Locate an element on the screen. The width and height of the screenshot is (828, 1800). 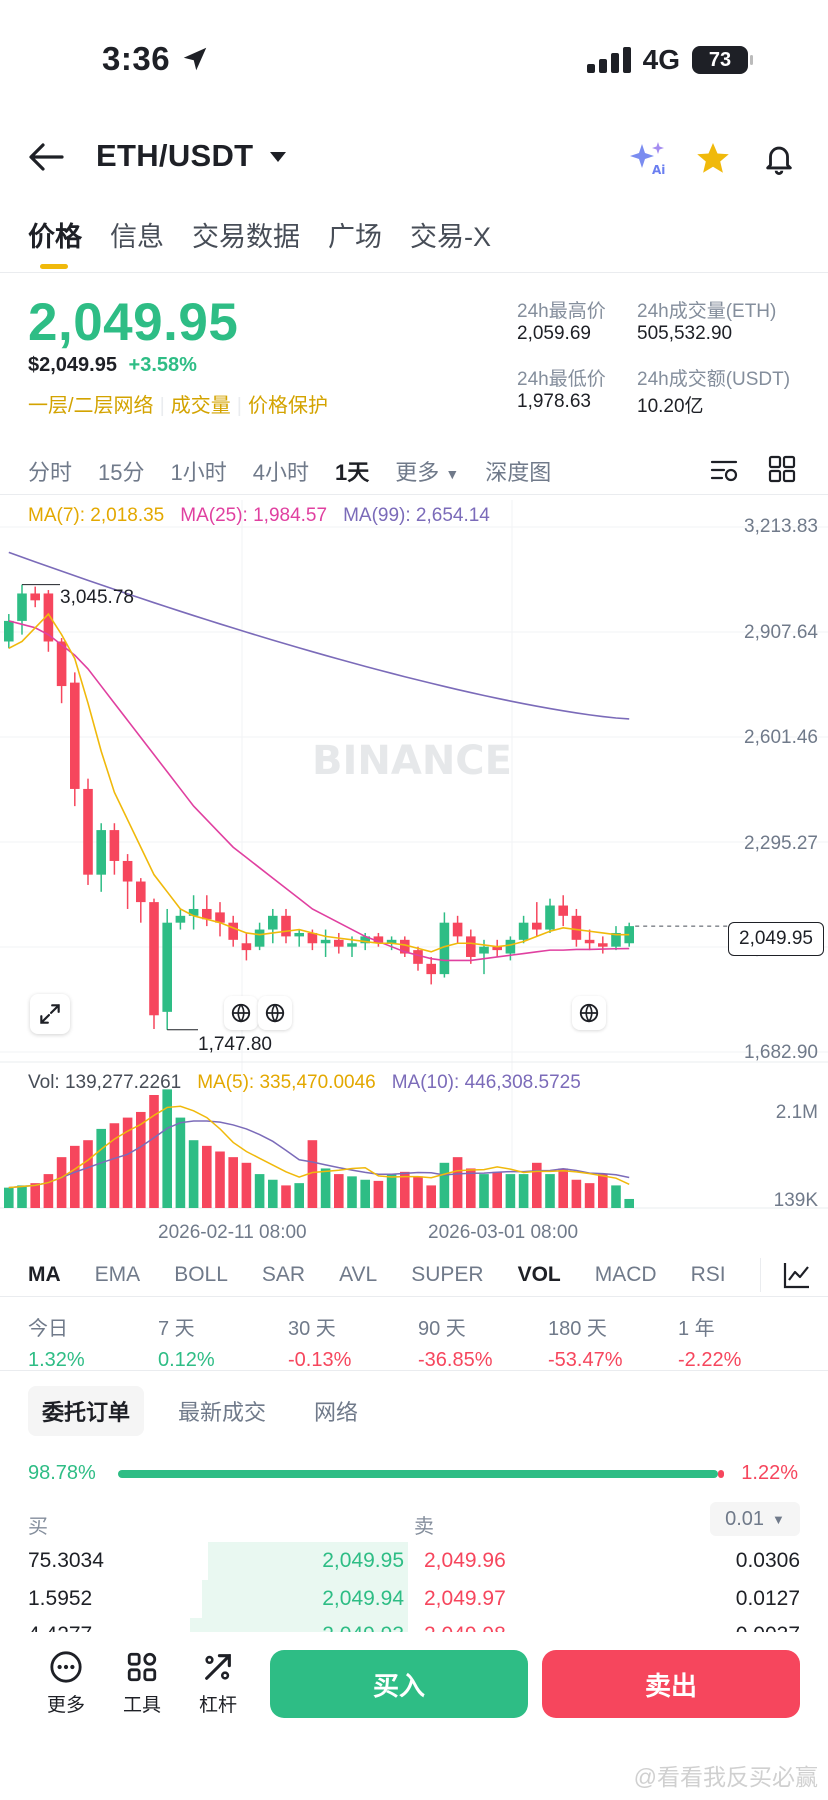
pair-title: ETH/USDT is located at coordinates (175, 155).